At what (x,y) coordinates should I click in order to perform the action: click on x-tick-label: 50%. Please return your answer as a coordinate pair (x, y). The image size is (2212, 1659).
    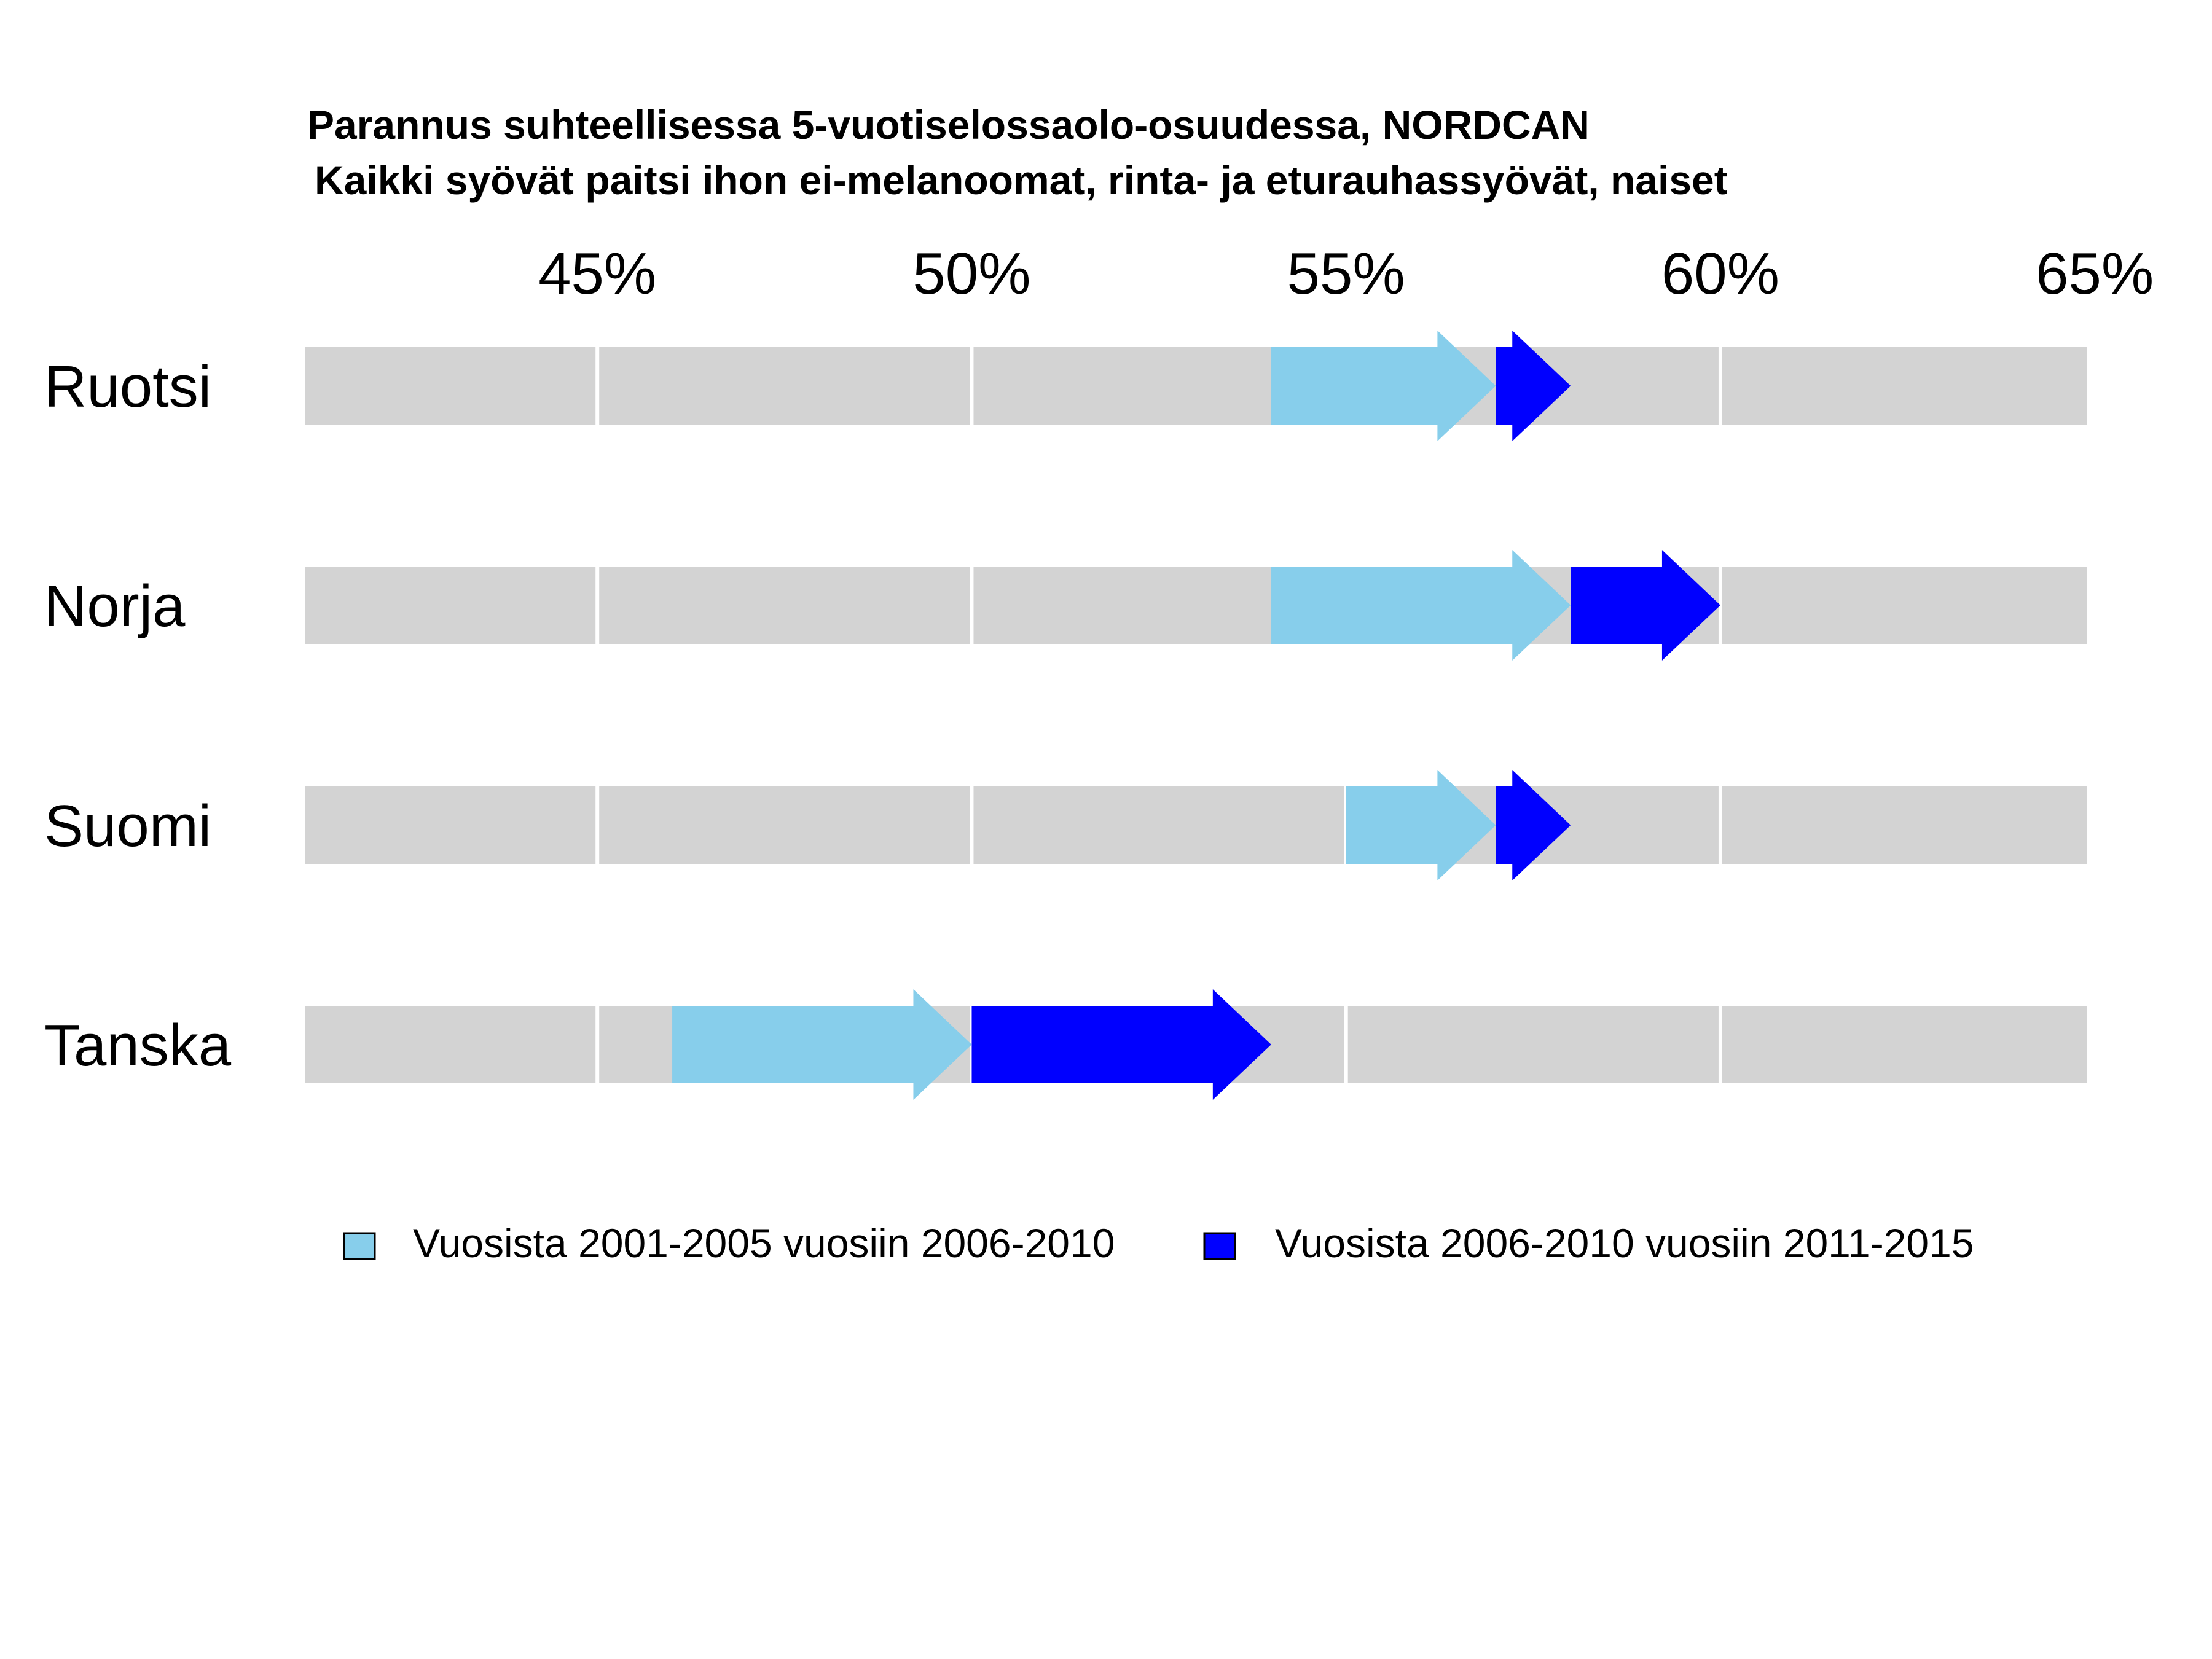
    Looking at the image, I should click on (971, 274).